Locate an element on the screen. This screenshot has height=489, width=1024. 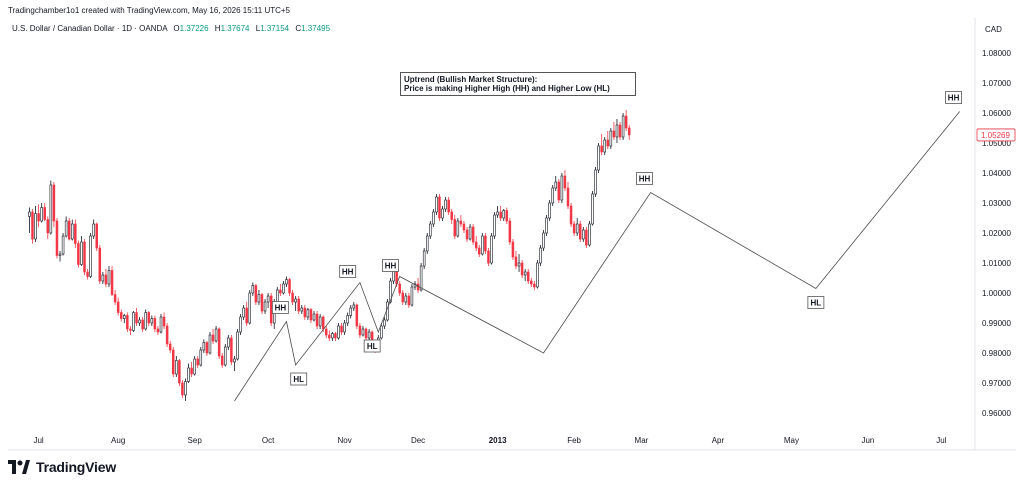
y-tick-label: 1.05000 is located at coordinates (996, 143).